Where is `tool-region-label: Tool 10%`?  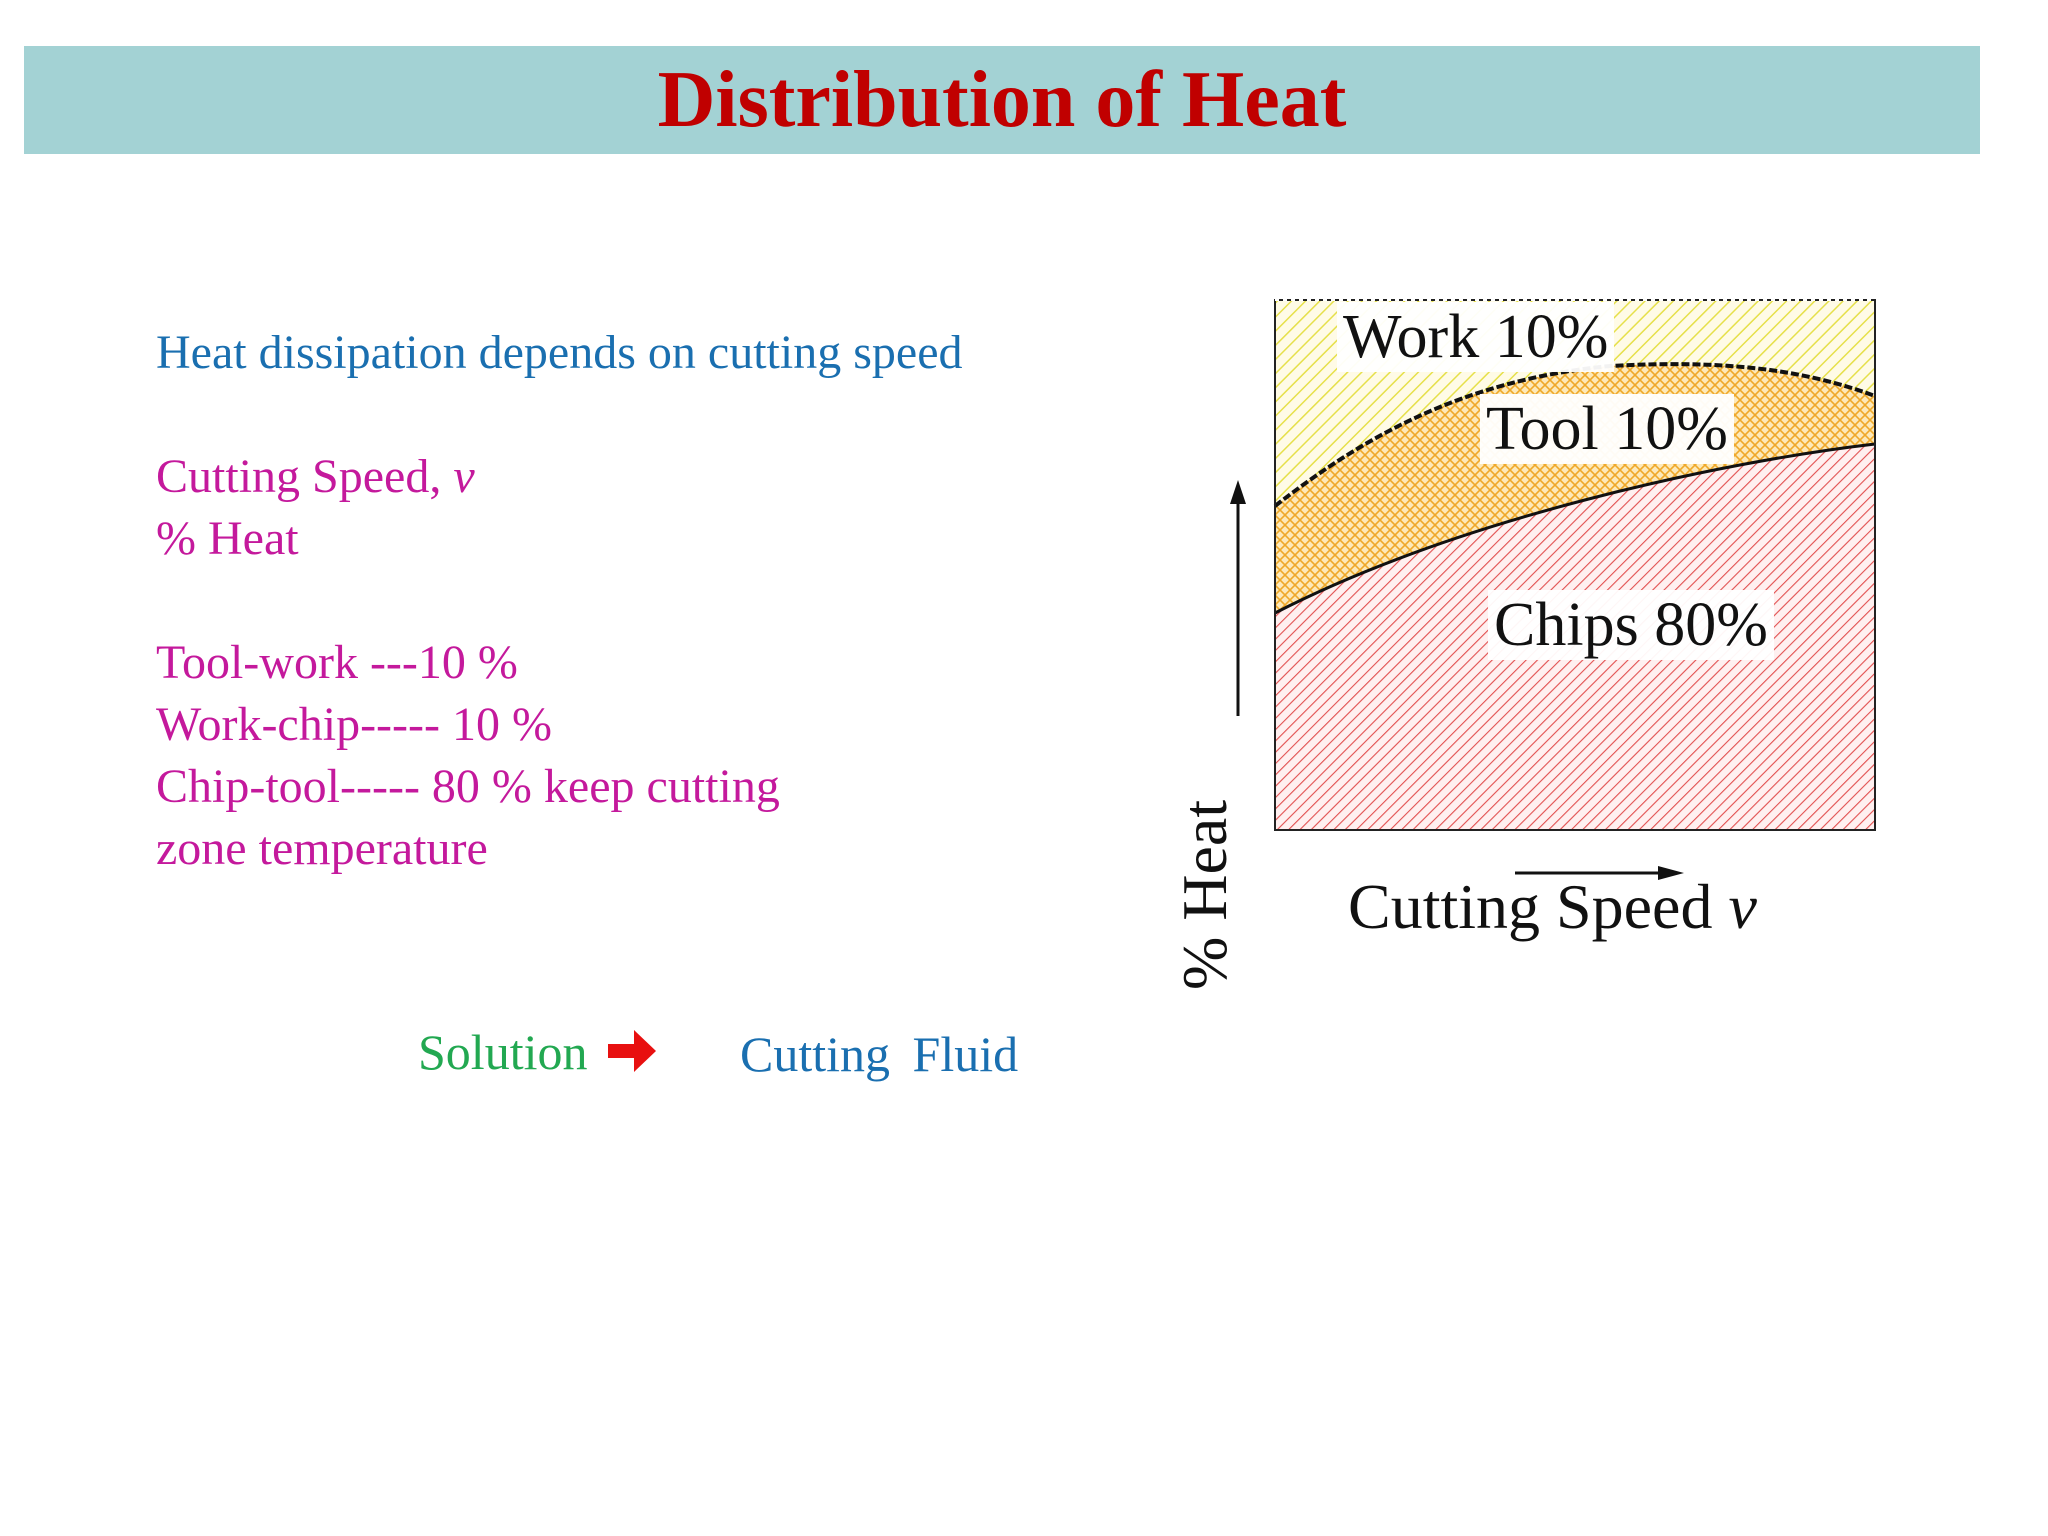
tool-region-label: Tool 10% is located at coordinates (1607, 429).